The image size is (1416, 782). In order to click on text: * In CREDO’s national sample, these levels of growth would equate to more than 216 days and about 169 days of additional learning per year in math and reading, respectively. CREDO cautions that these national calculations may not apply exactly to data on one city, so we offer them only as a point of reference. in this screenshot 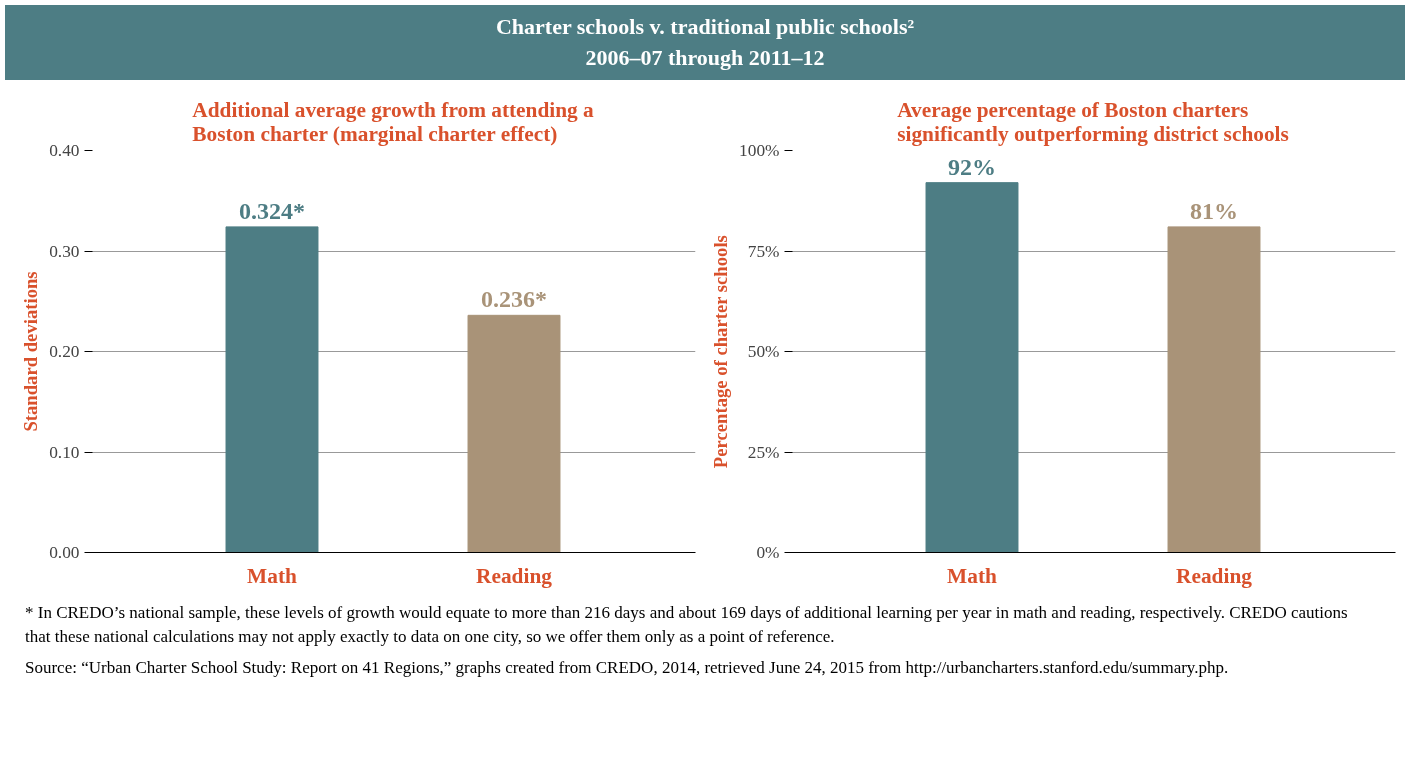, I will do `click(687, 625)`.